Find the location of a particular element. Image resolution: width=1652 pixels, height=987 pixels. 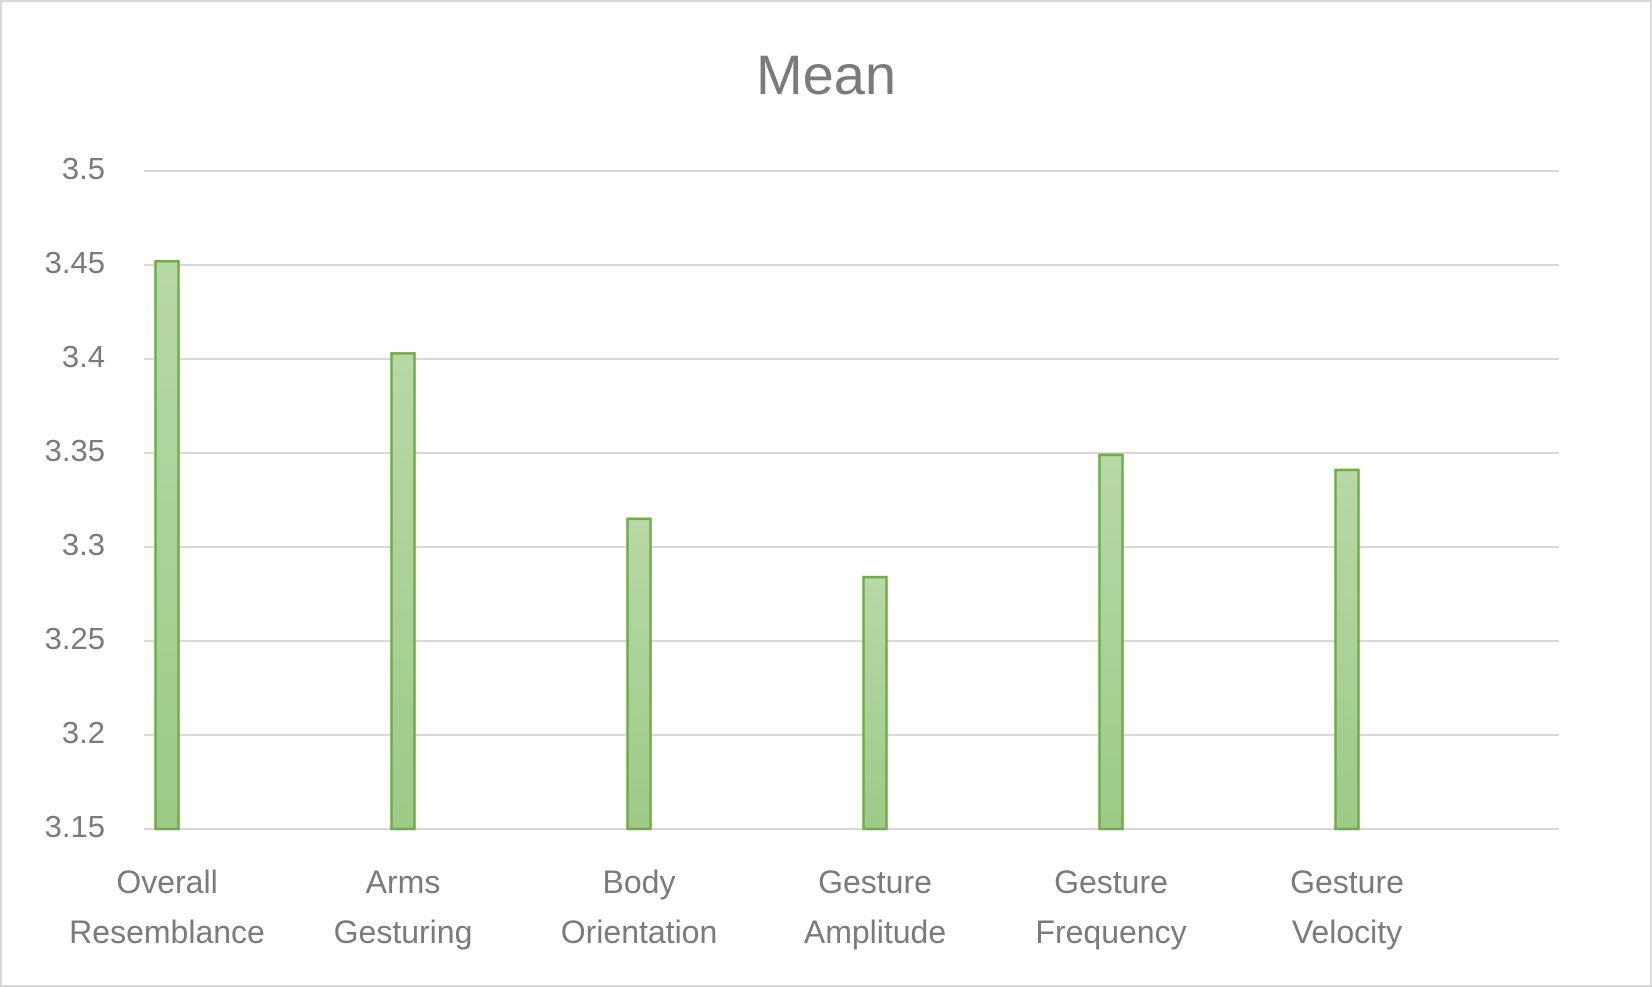

x-tick-label: Gesture Velocity is located at coordinates (1347, 907).